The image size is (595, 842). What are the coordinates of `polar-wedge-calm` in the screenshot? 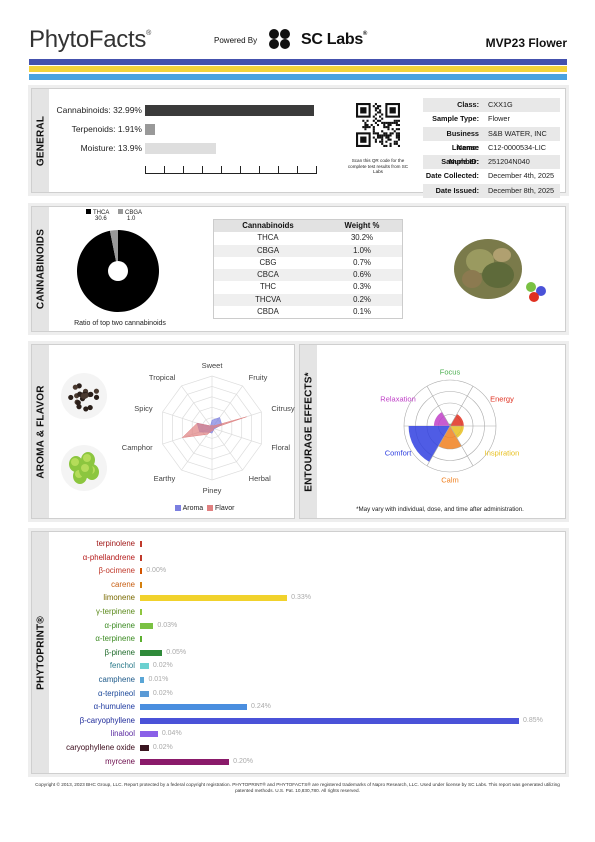 It's located at (450, 437).